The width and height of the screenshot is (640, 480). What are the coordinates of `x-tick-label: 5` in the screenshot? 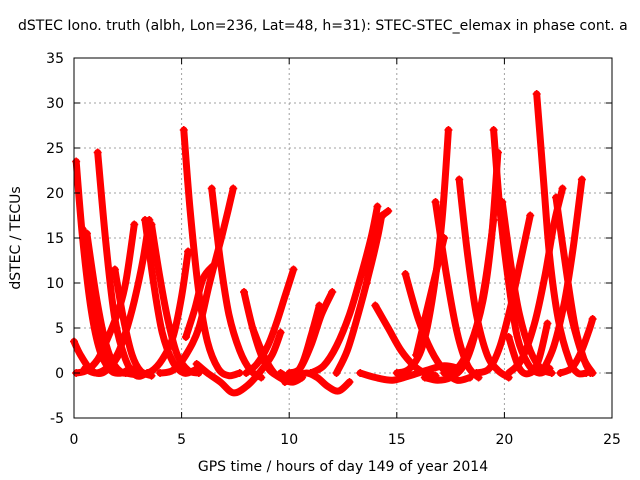 It's located at (181, 440).